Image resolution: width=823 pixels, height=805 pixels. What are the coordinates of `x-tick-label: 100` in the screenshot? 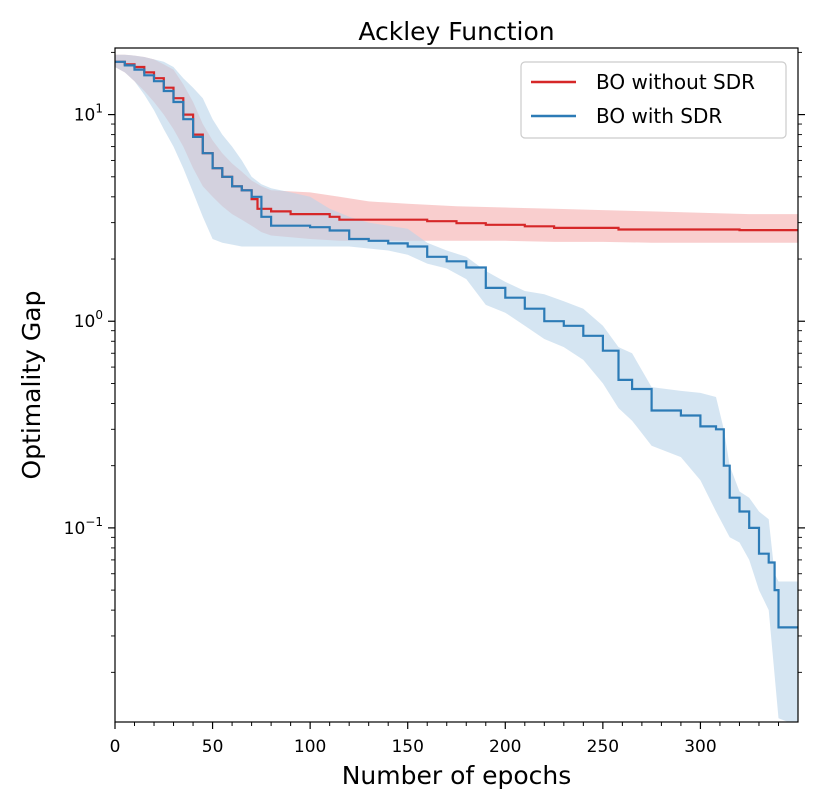 It's located at (310, 747).